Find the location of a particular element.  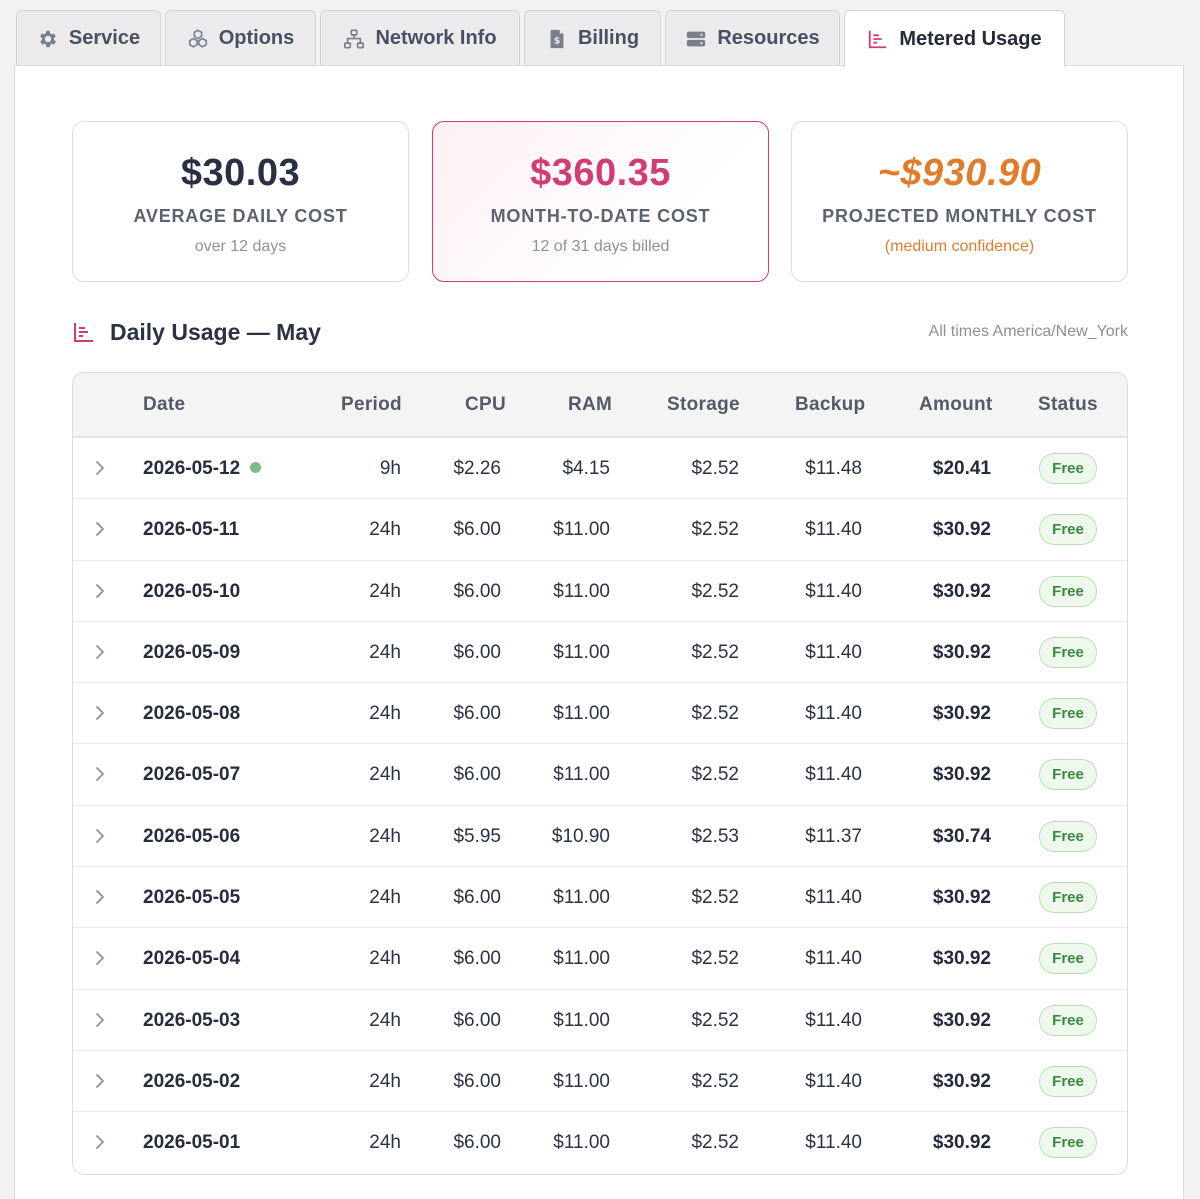

timezone-note: All times America/New_York is located at coordinates (1028, 331).